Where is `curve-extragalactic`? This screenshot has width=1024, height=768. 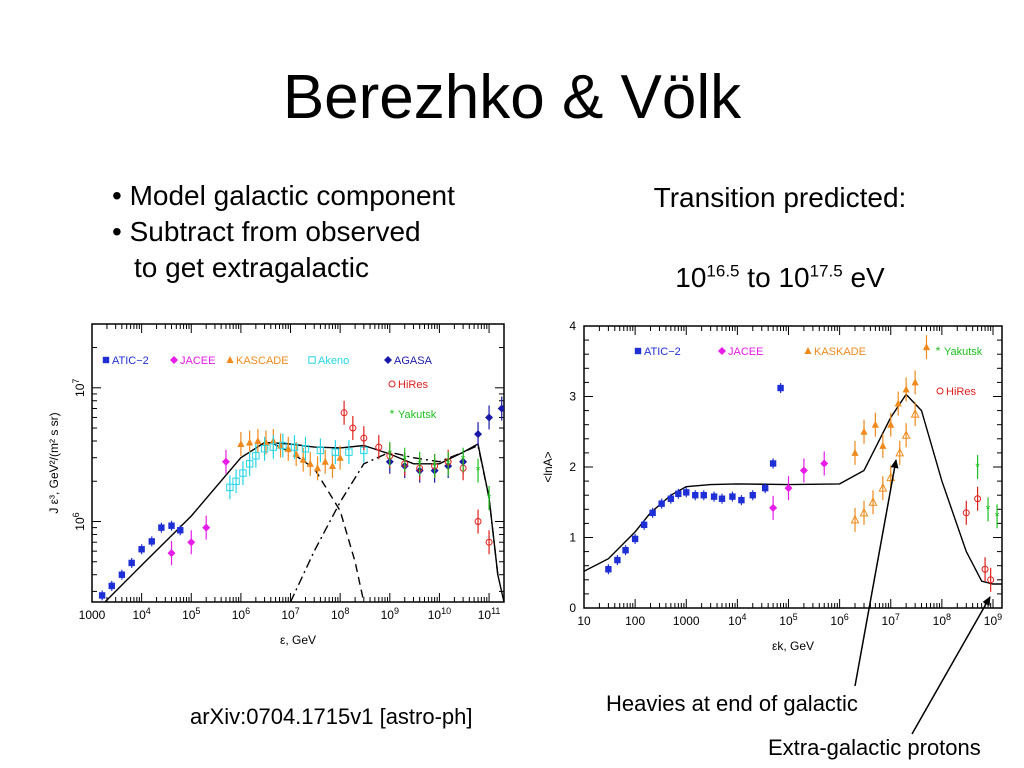 curve-extragalactic is located at coordinates (394, 523).